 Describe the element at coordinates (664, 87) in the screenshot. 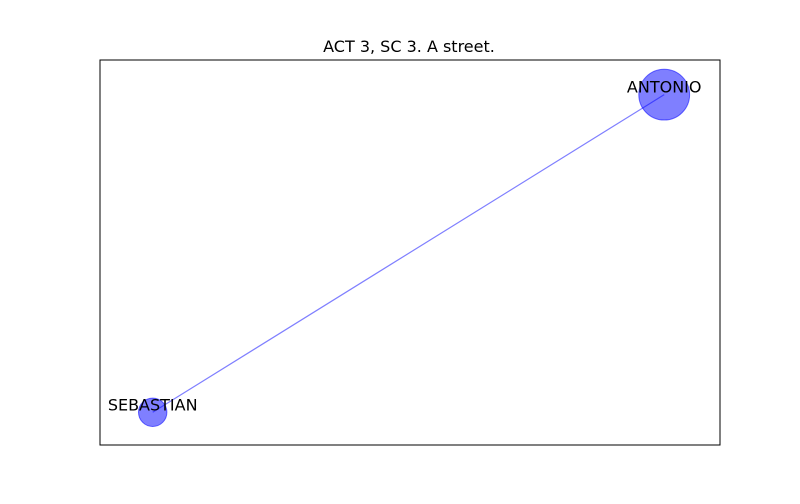

I see `node-label-antonio: ANTONIO` at that location.